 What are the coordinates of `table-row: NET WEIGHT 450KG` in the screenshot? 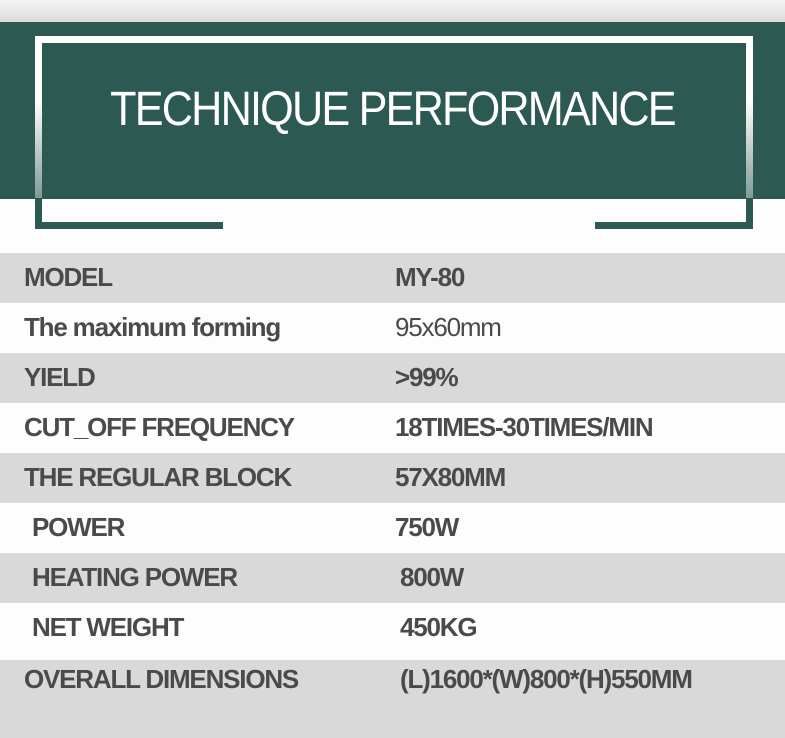 It's located at (392, 631).